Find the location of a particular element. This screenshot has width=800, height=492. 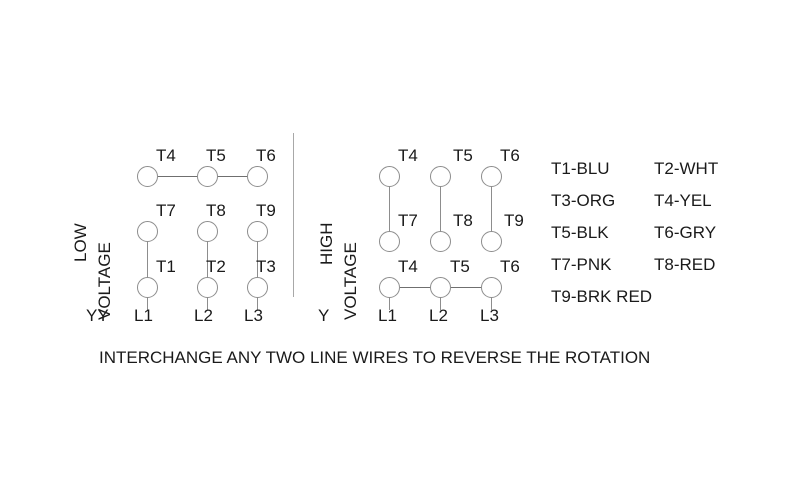

low-label-t9: T9 is located at coordinates (266, 210).